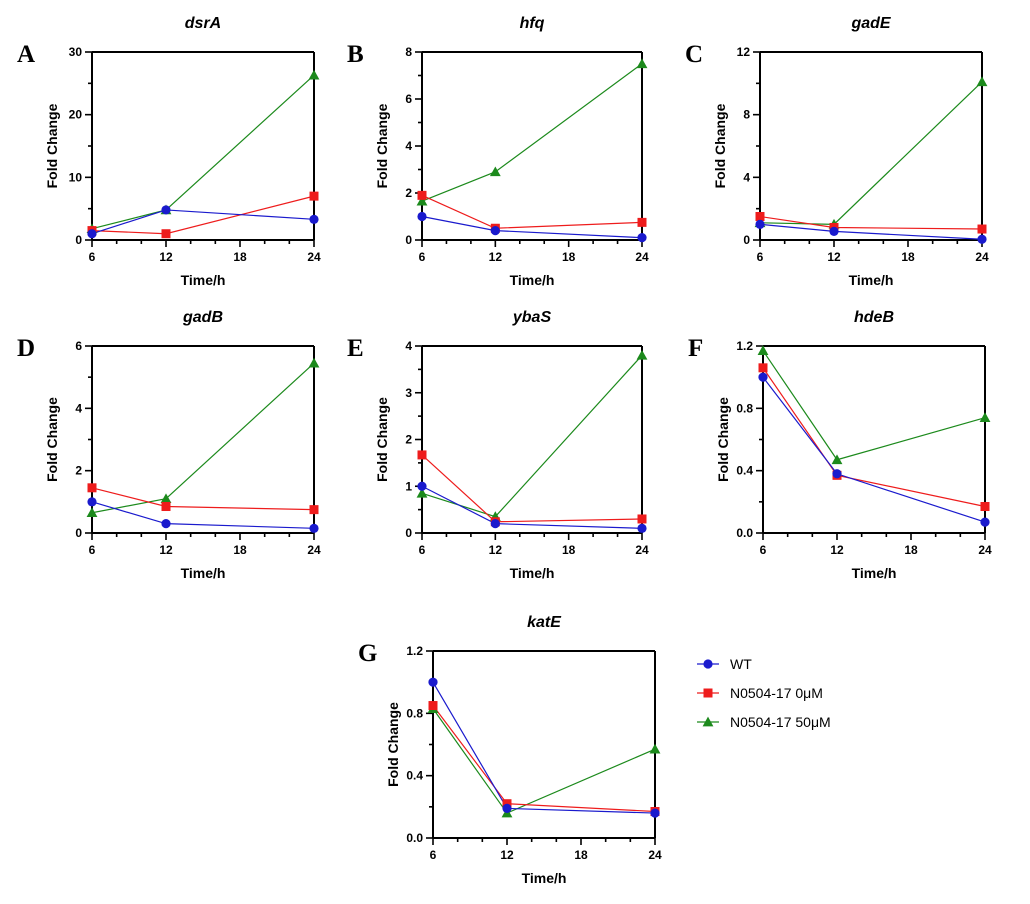  I want to click on y-tick-label: 10, so click(76, 177).